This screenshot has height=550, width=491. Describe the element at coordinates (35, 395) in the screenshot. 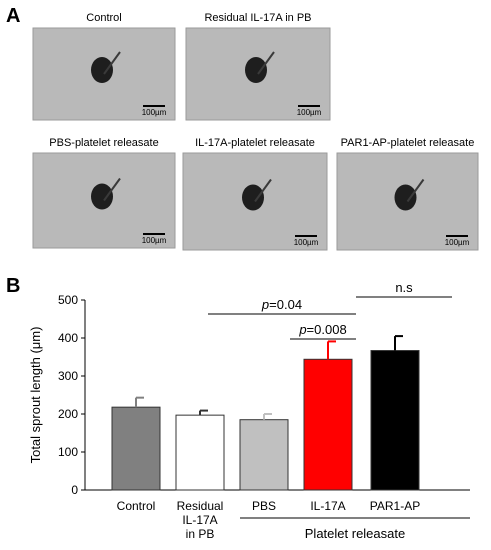

I see `y-axis-label: Total sprout length (μm)` at that location.